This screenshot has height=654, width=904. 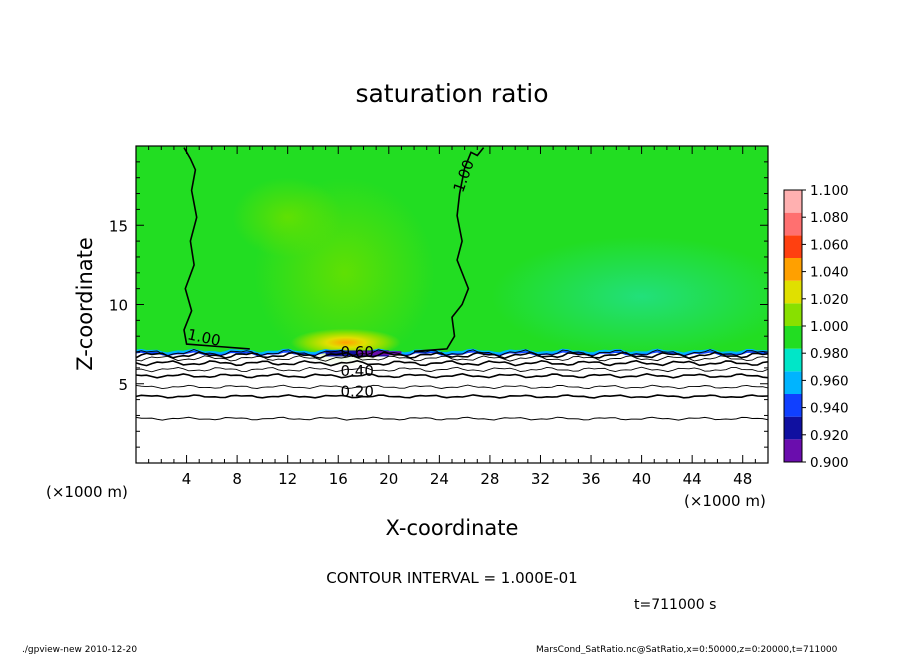 What do you see at coordinates (87, 492) in the screenshot?
I see `x-unit-left: (×1000 m)` at bounding box center [87, 492].